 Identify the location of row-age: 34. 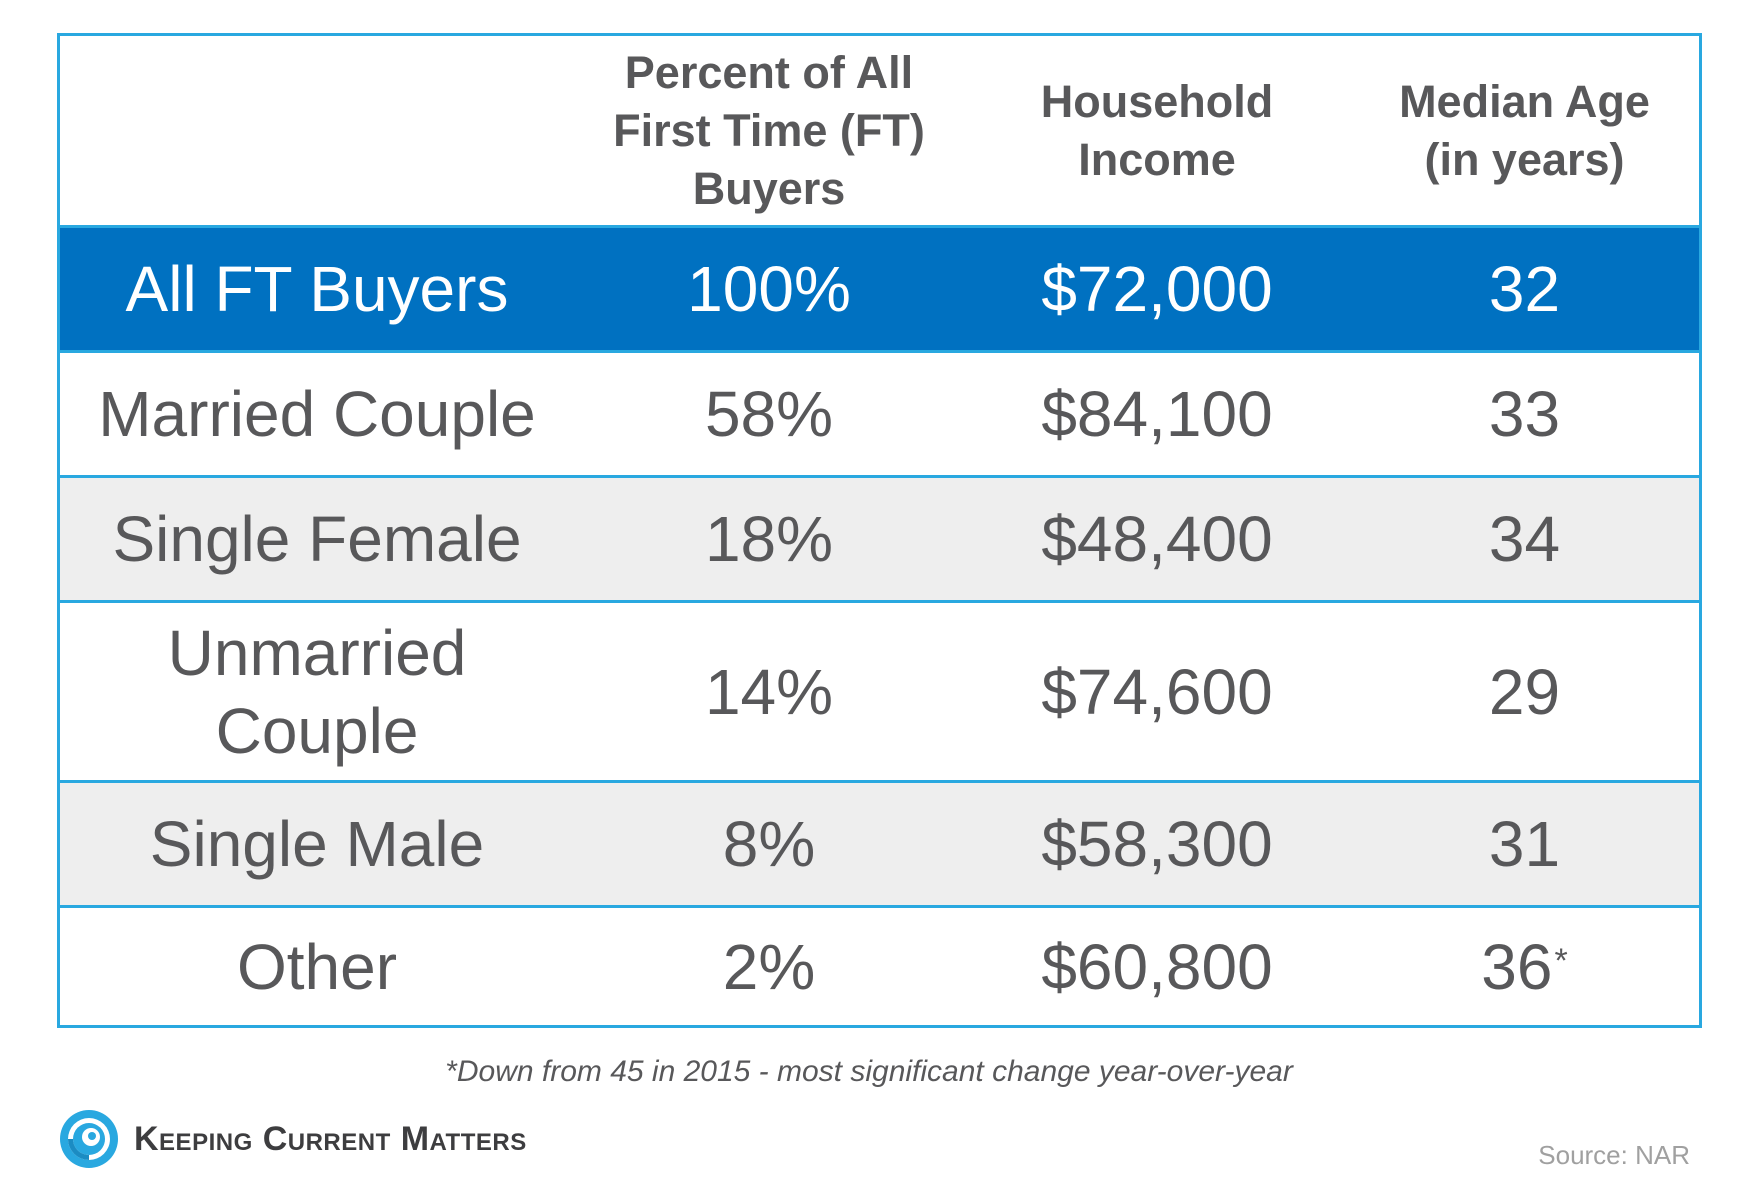
(1524, 539).